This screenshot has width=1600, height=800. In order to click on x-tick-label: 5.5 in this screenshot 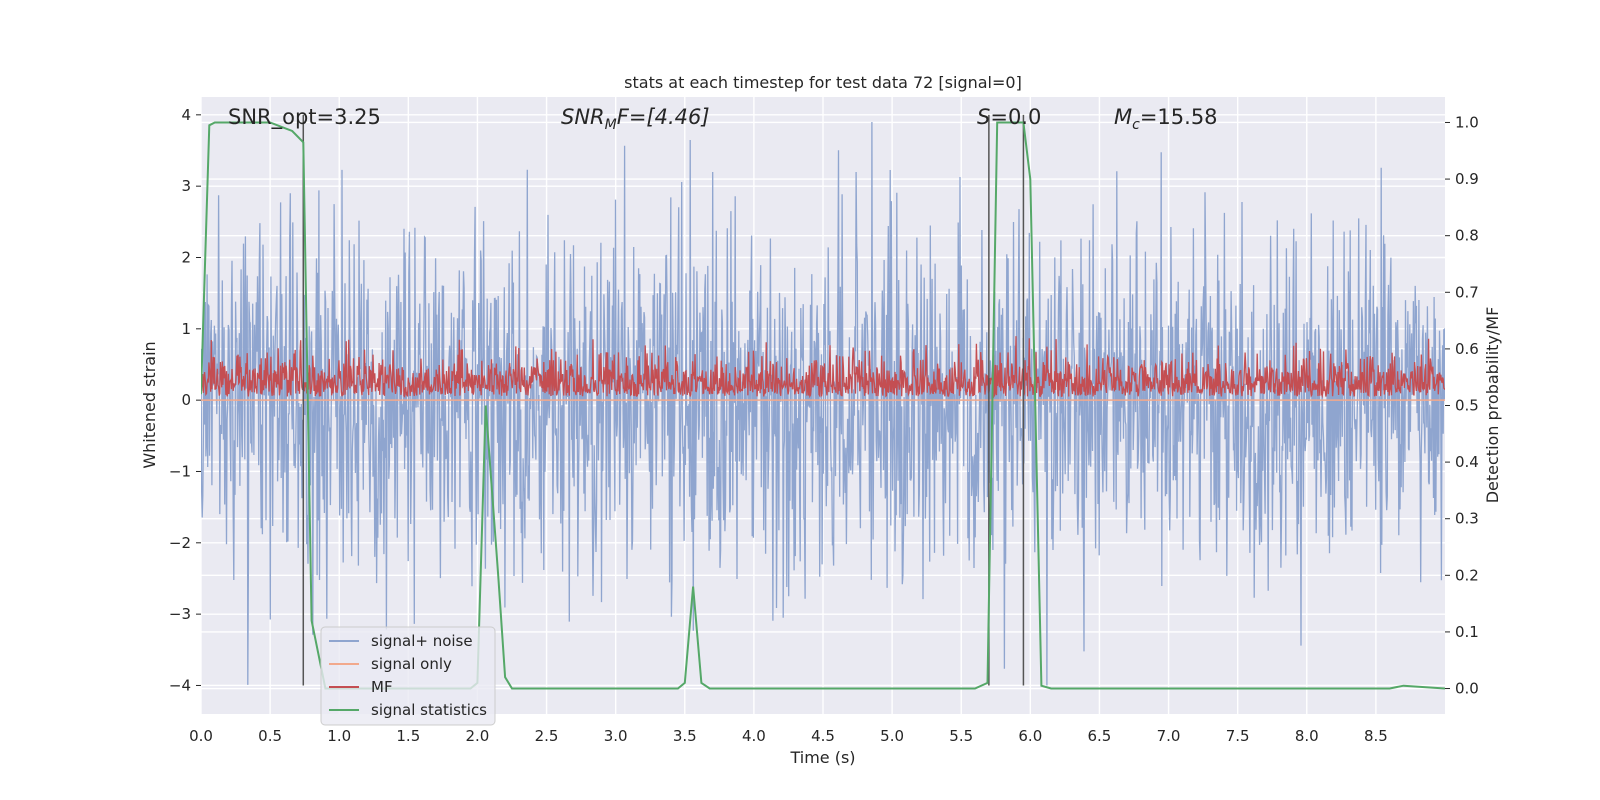, I will do `click(961, 736)`.